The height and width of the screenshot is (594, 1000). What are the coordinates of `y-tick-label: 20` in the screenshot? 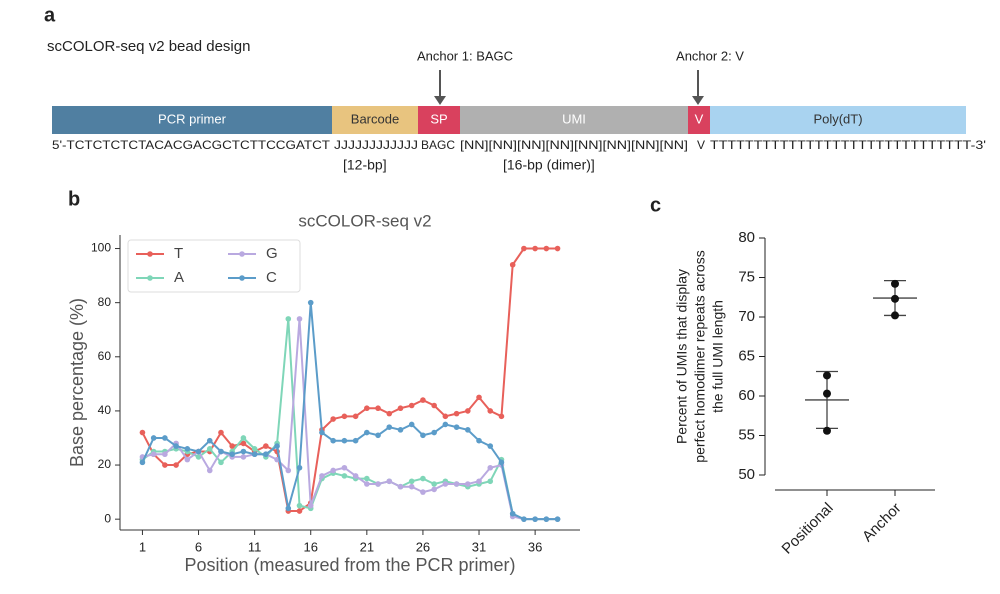 It's located at (105, 464).